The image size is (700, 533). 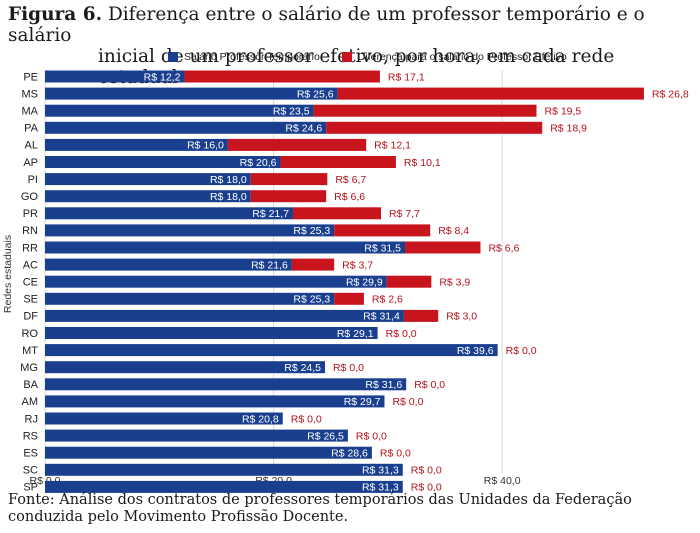 I want to click on data-label-temp-AP: R$ 20,6, so click(x=258, y=163).